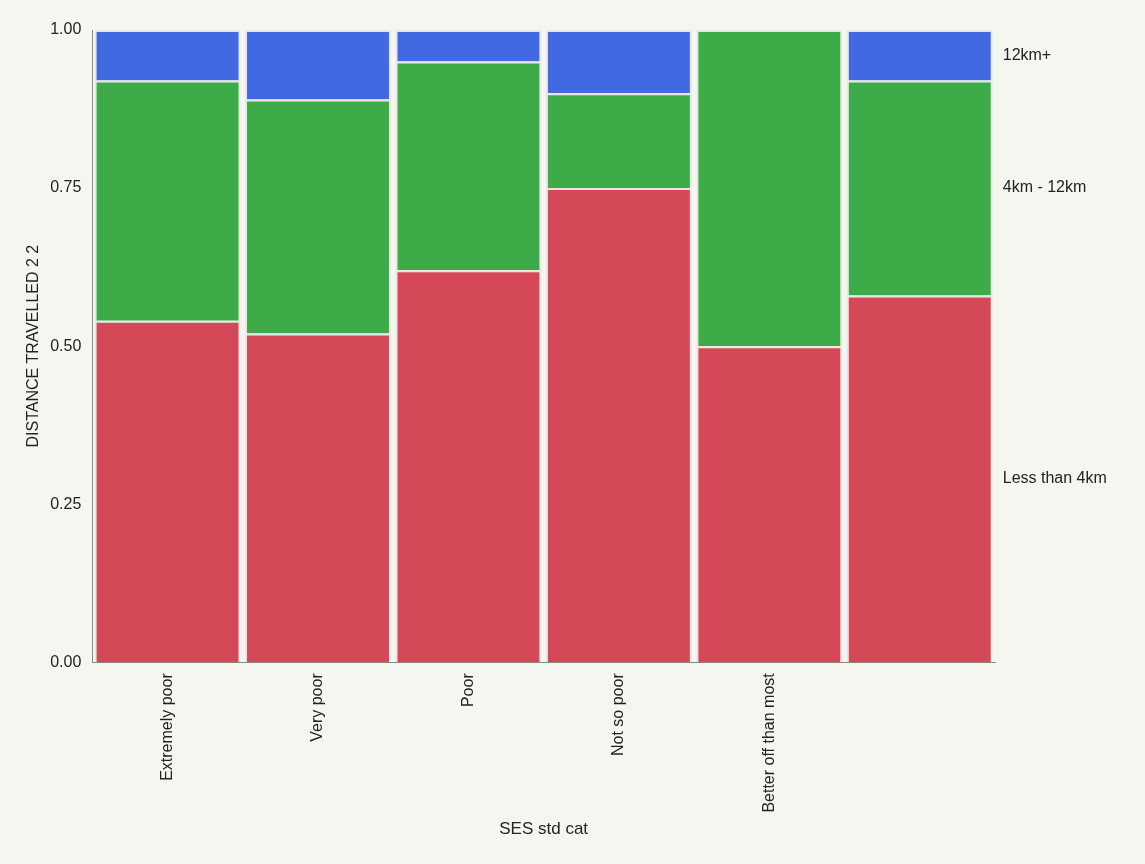 Image resolution: width=1145 pixels, height=864 pixels. I want to click on series-label: 12km+, so click(1027, 54).